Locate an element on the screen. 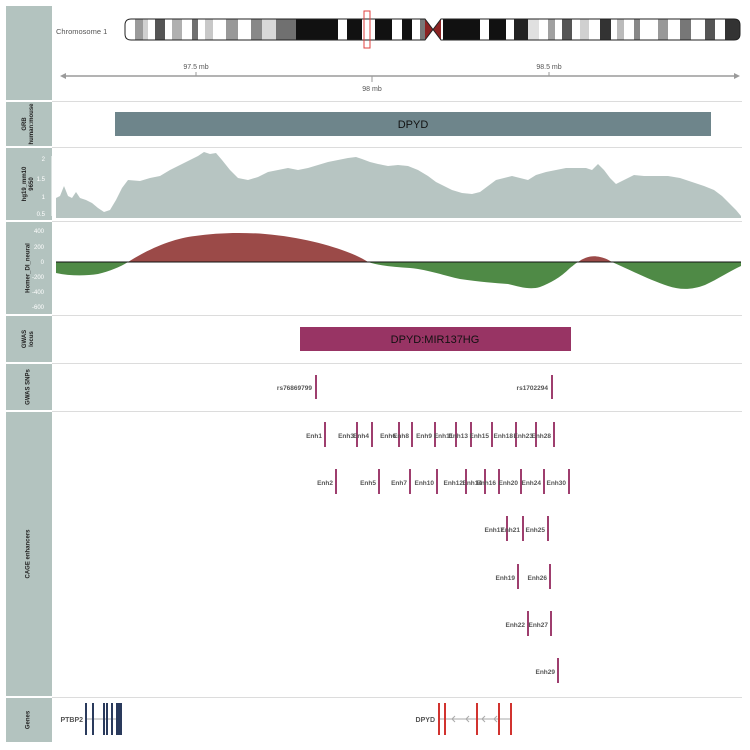  enhancer-label: Enh26 is located at coordinates (537, 578).